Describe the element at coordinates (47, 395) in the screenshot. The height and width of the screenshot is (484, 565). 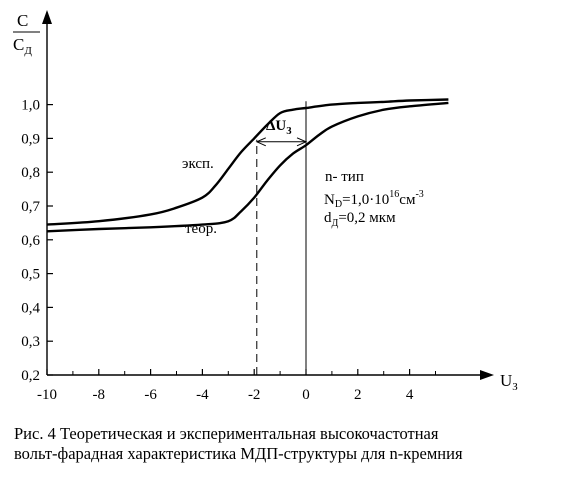
I see `x-tick-label: -10` at that location.